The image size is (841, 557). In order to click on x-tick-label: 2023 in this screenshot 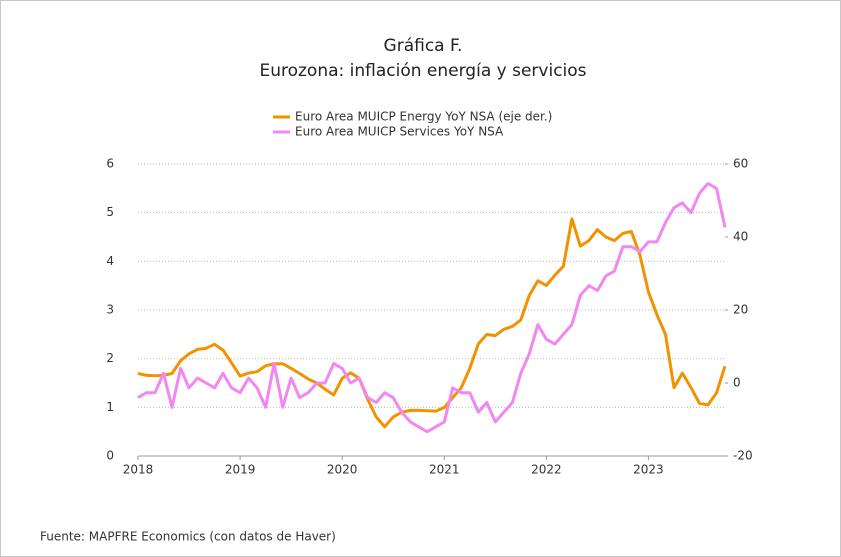, I will do `click(648, 470)`.